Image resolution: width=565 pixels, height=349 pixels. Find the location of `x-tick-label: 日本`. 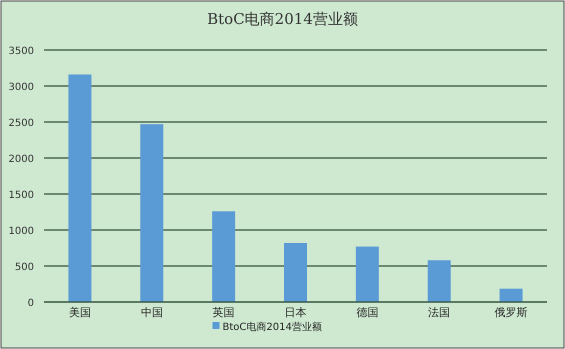

x-tick-label: 日本 is located at coordinates (295, 312).